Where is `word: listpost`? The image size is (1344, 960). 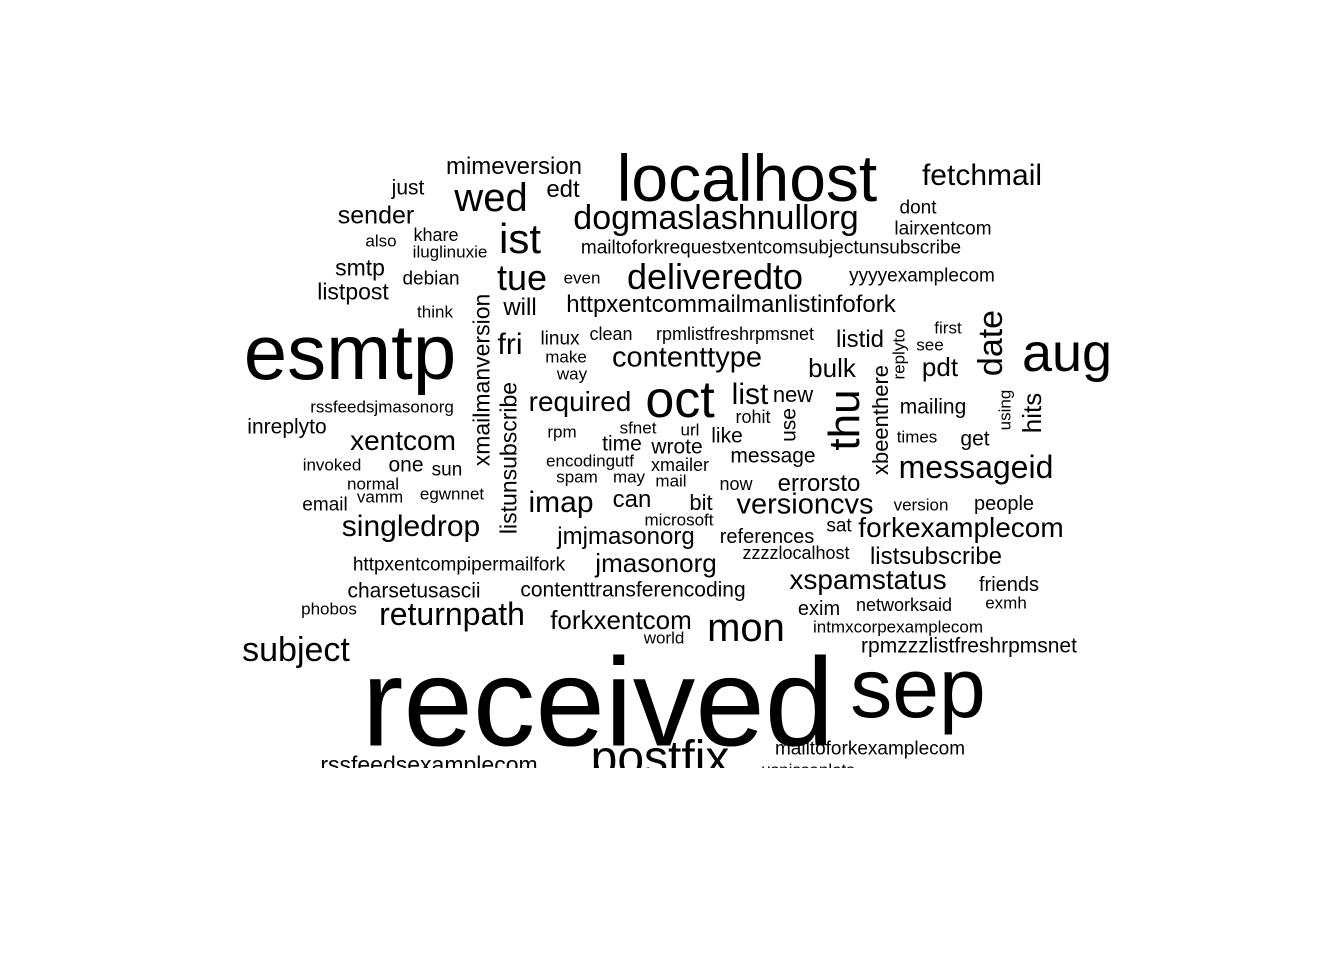
word: listpost is located at coordinates (353, 291).